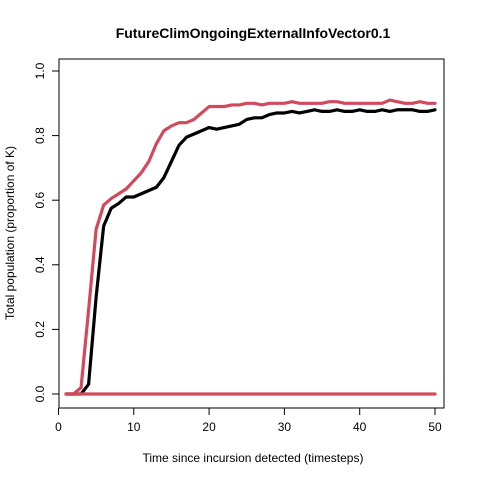  What do you see at coordinates (10, 233) in the screenshot?
I see `y-axis-label: Total population (proportion of K)` at bounding box center [10, 233].